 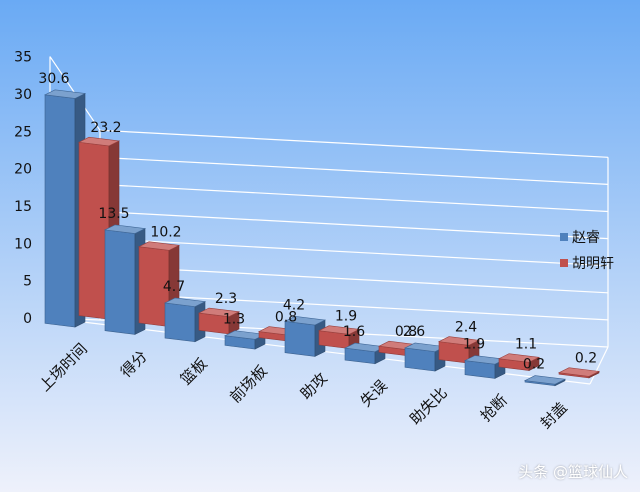 I want to click on y-tick-label: 20, so click(x=23, y=170).